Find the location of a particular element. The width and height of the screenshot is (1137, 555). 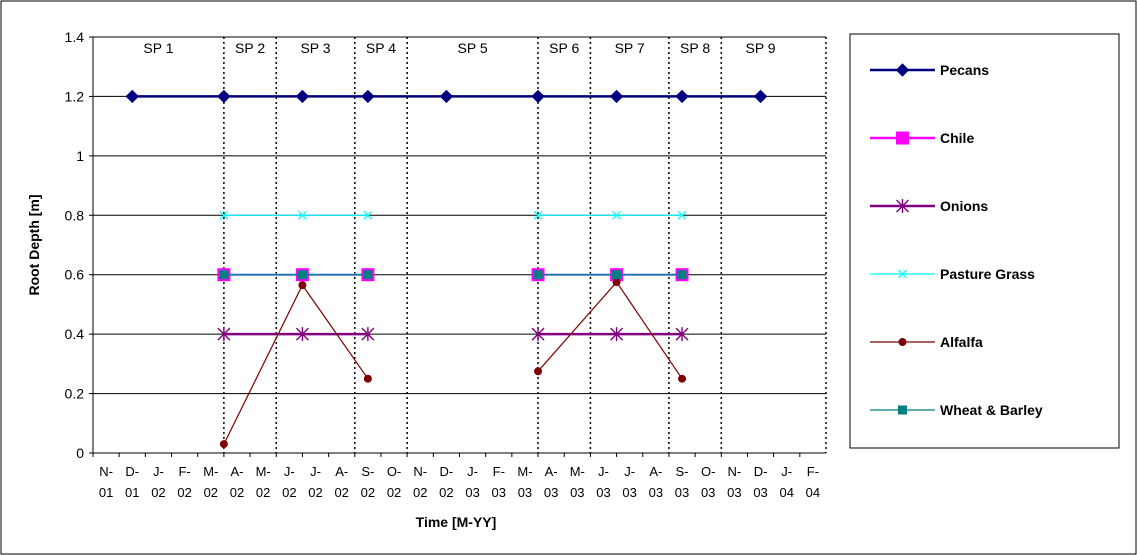

x-tick-label: S- is located at coordinates (367, 471).